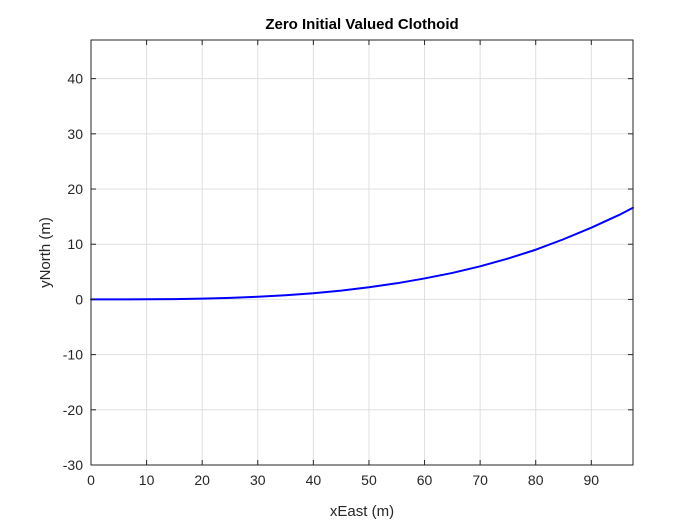 This screenshot has width=700, height=525. I want to click on x-tick-label: 40, so click(314, 480).